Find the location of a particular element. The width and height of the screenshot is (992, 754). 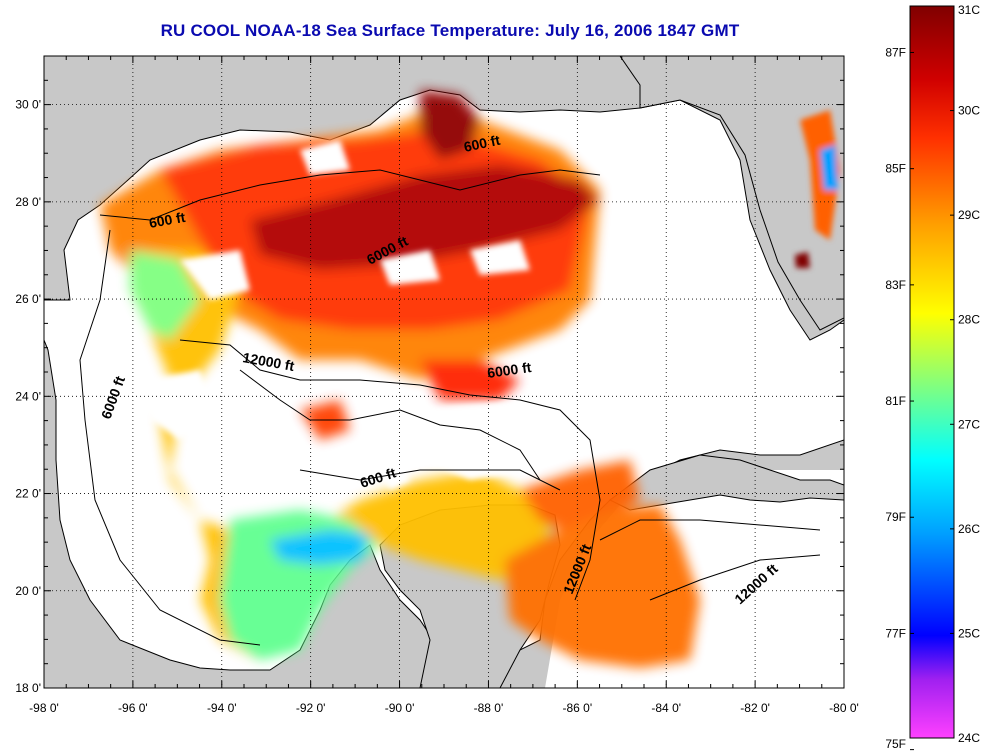

colorbar-celsius-label: 24C is located at coordinates (969, 738).